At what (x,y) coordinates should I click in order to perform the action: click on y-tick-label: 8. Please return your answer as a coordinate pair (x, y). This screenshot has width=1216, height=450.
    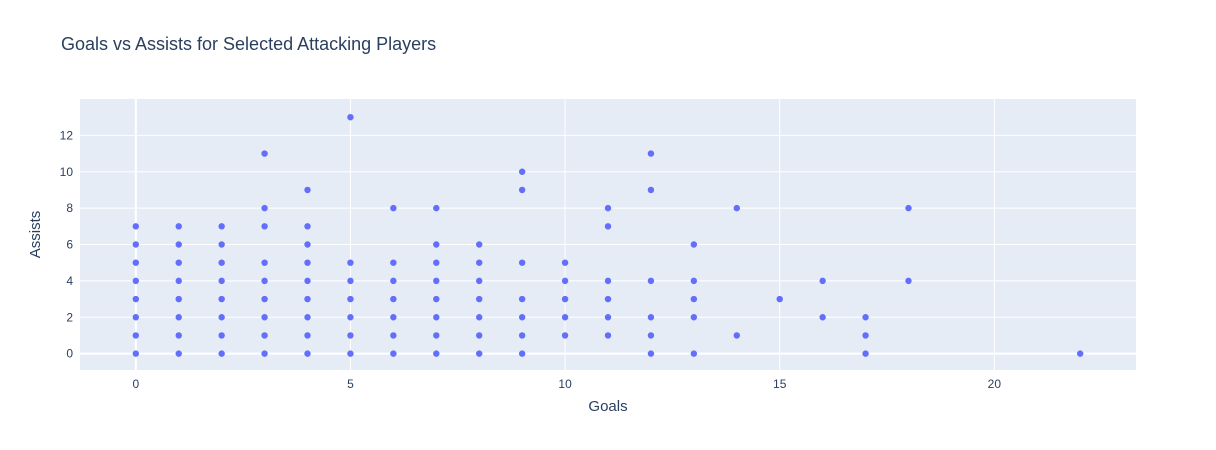
    Looking at the image, I should click on (69, 208).